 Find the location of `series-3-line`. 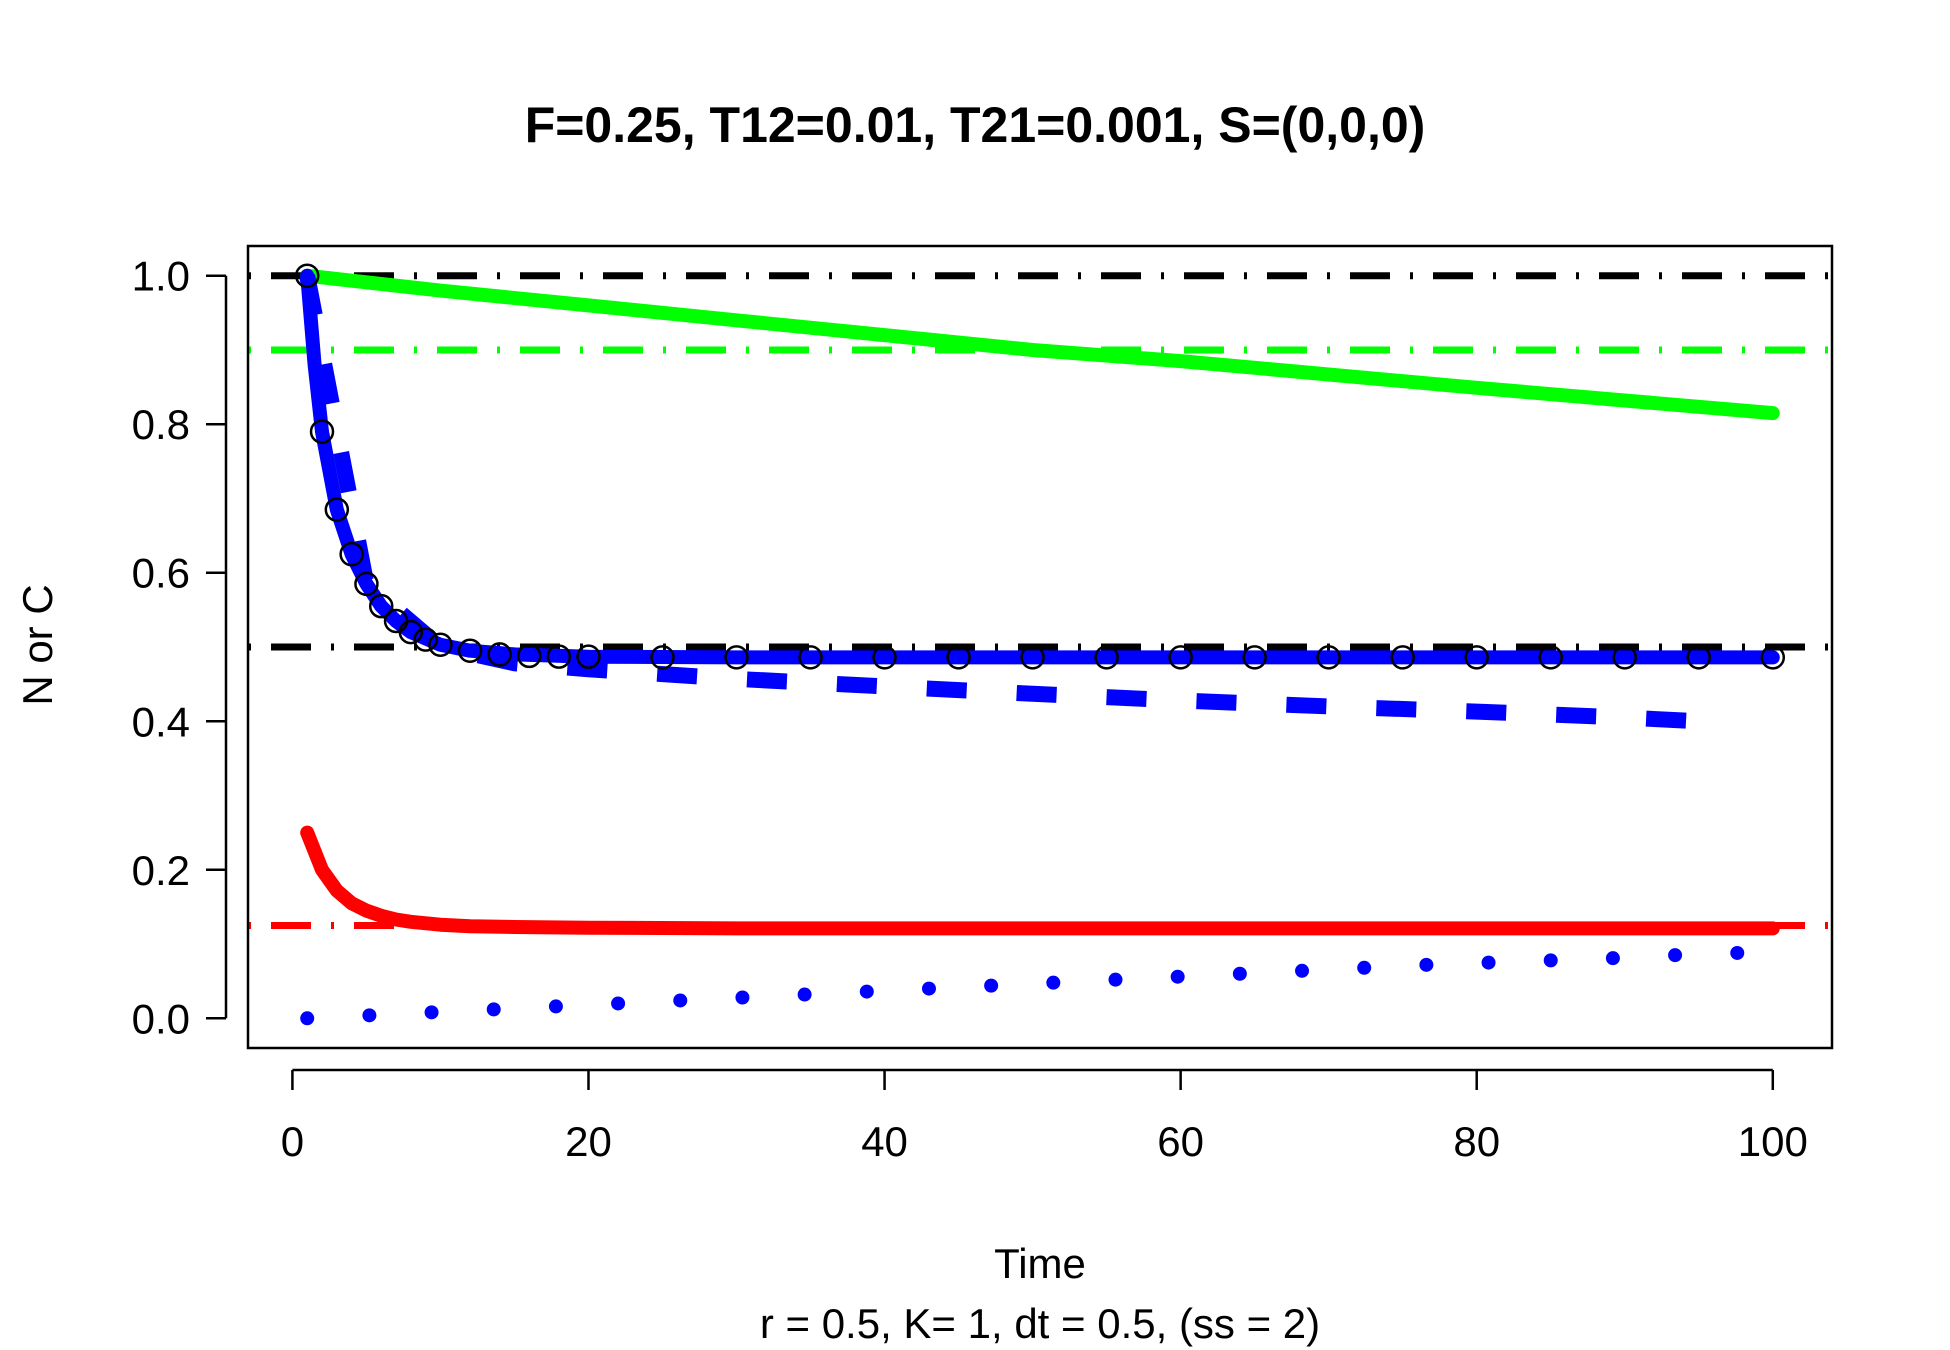

series-3-line is located at coordinates (1040, 880).